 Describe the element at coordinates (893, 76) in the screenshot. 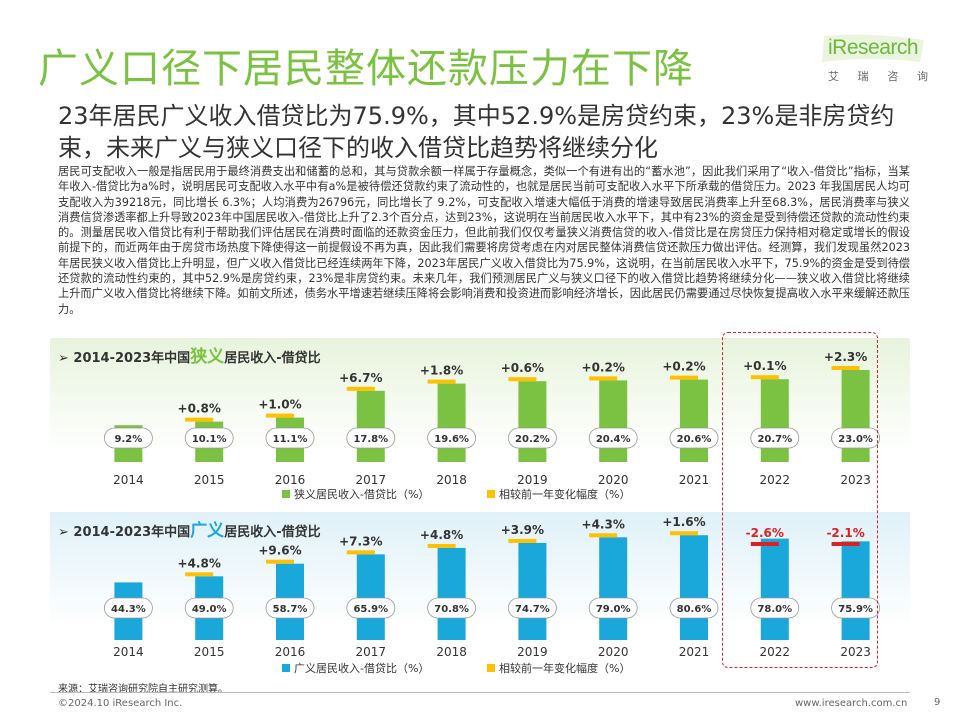

I see `logo-sub-char: 咨` at that location.